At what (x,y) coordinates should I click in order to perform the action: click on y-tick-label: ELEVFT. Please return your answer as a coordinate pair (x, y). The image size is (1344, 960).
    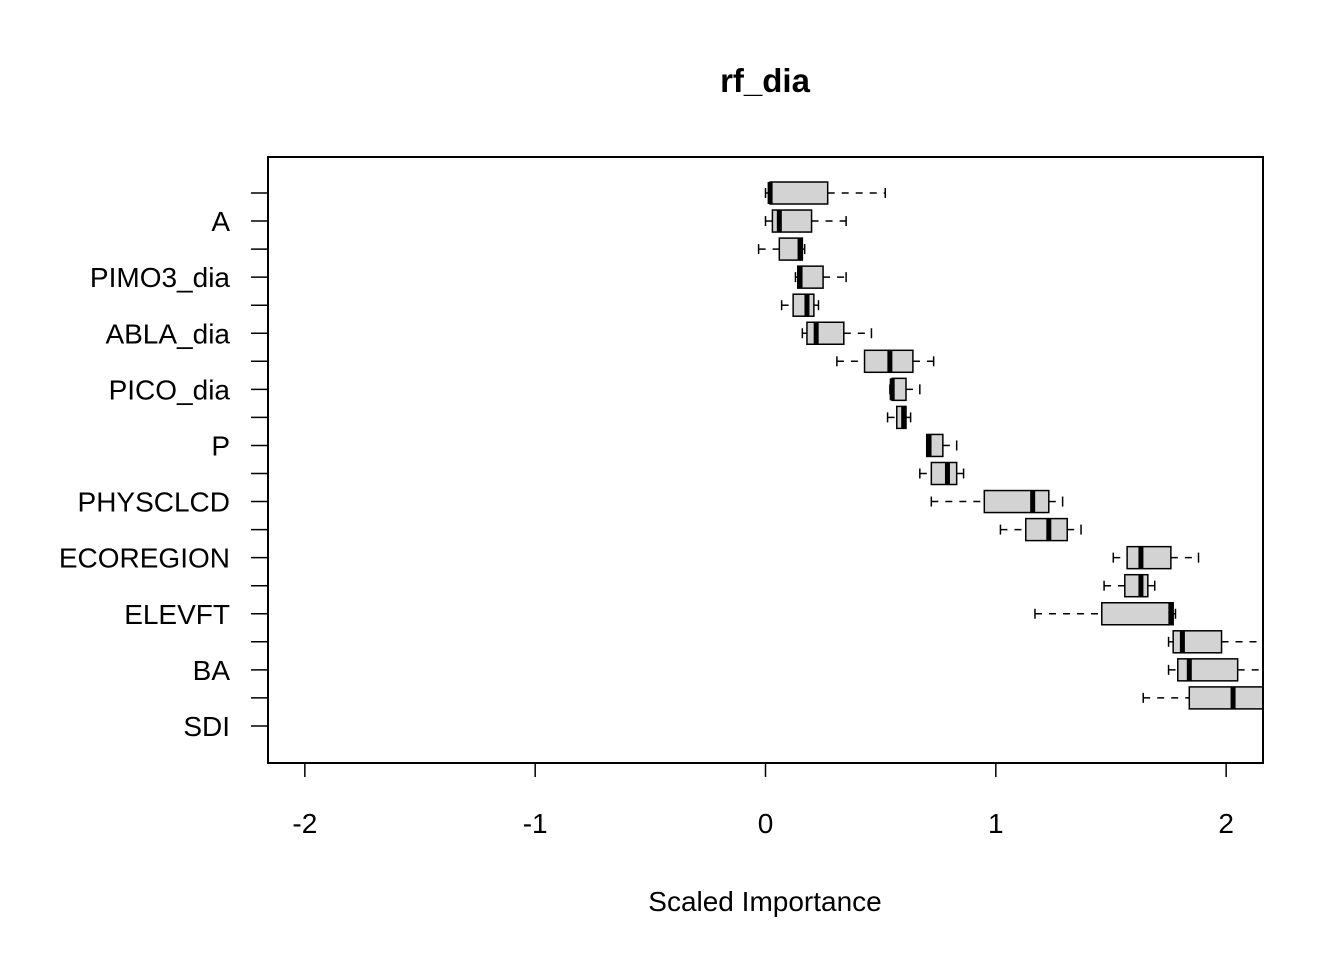
    Looking at the image, I should click on (177, 614).